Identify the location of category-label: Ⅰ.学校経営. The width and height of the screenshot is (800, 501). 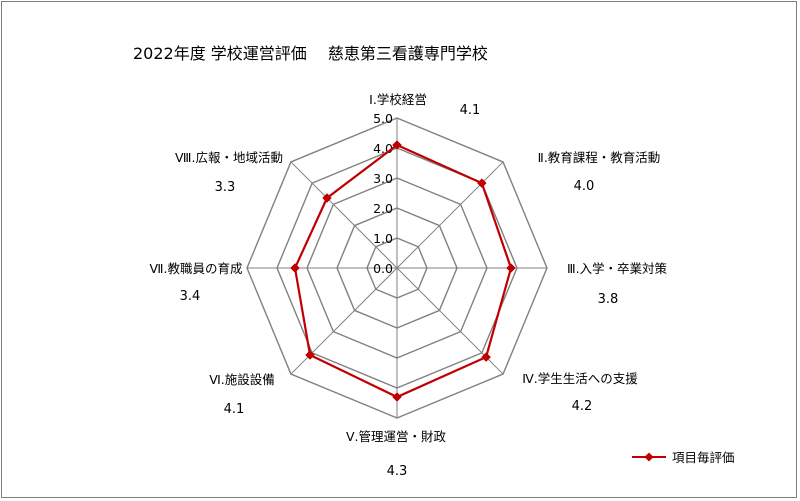
(398, 99).